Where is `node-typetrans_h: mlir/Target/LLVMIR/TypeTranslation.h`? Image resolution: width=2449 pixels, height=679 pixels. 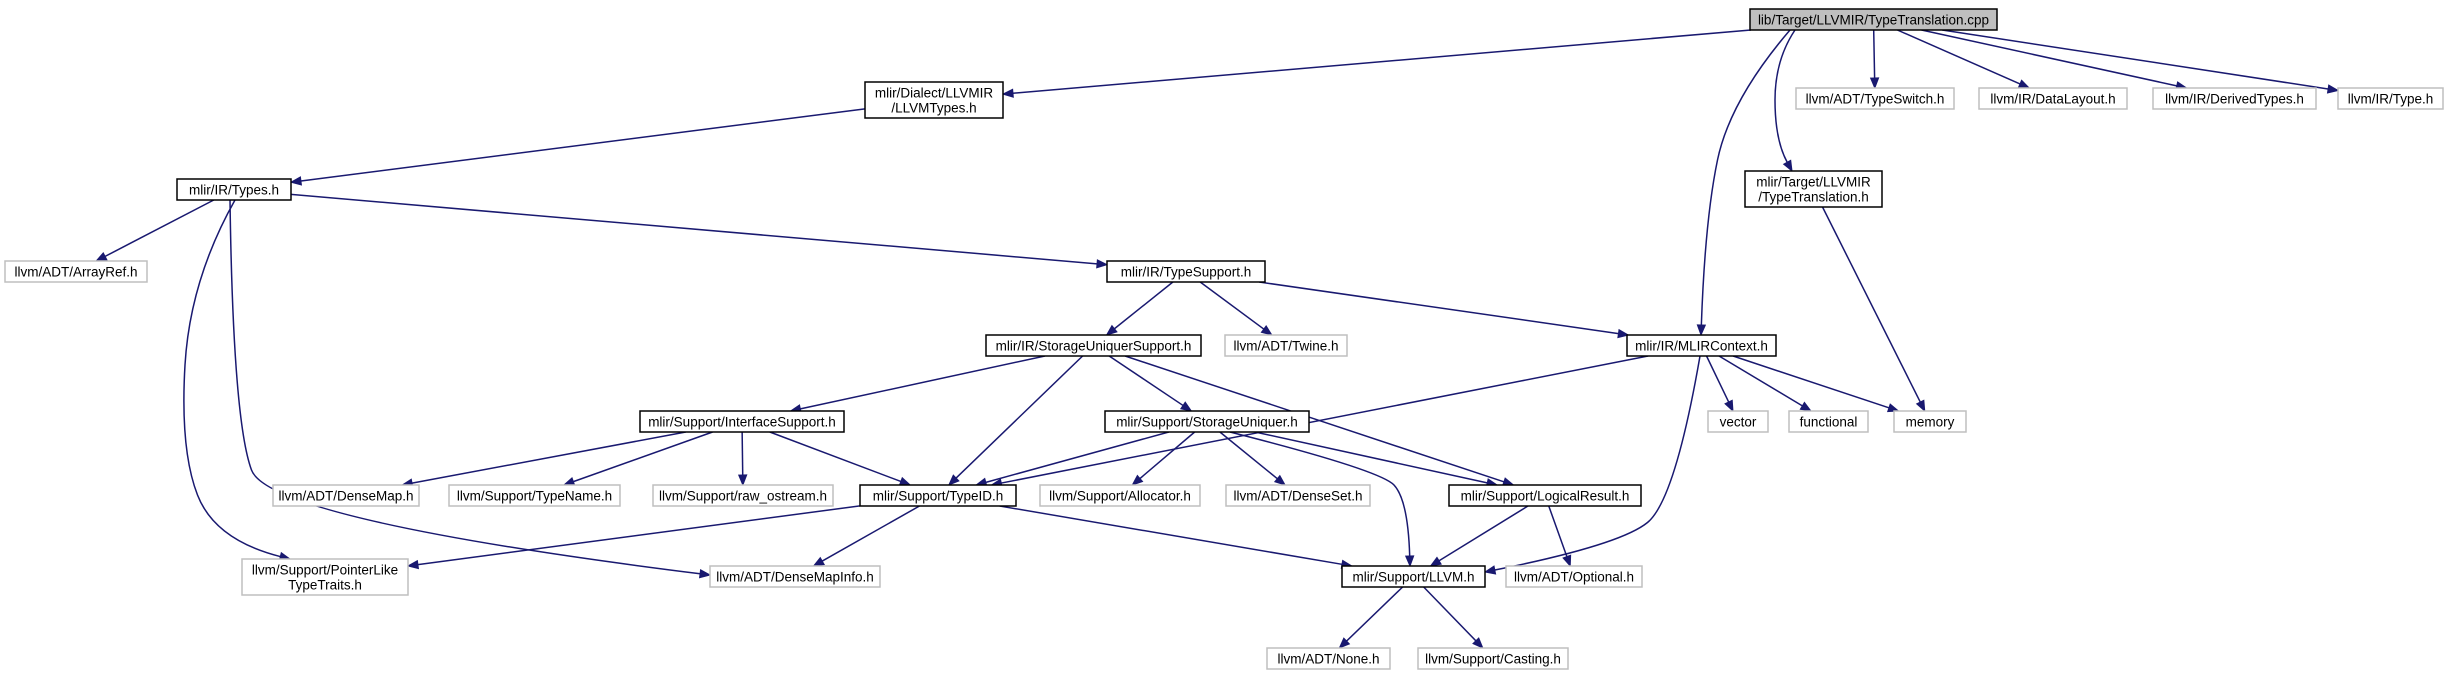 node-typetrans_h: mlir/Target/LLVMIR/TypeTranslation.h is located at coordinates (1813, 189).